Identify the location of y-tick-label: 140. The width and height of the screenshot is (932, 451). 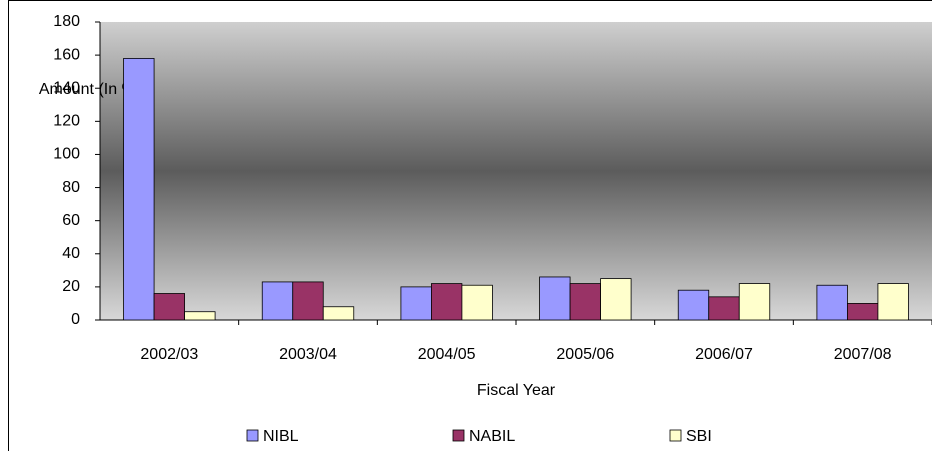
(66, 87).